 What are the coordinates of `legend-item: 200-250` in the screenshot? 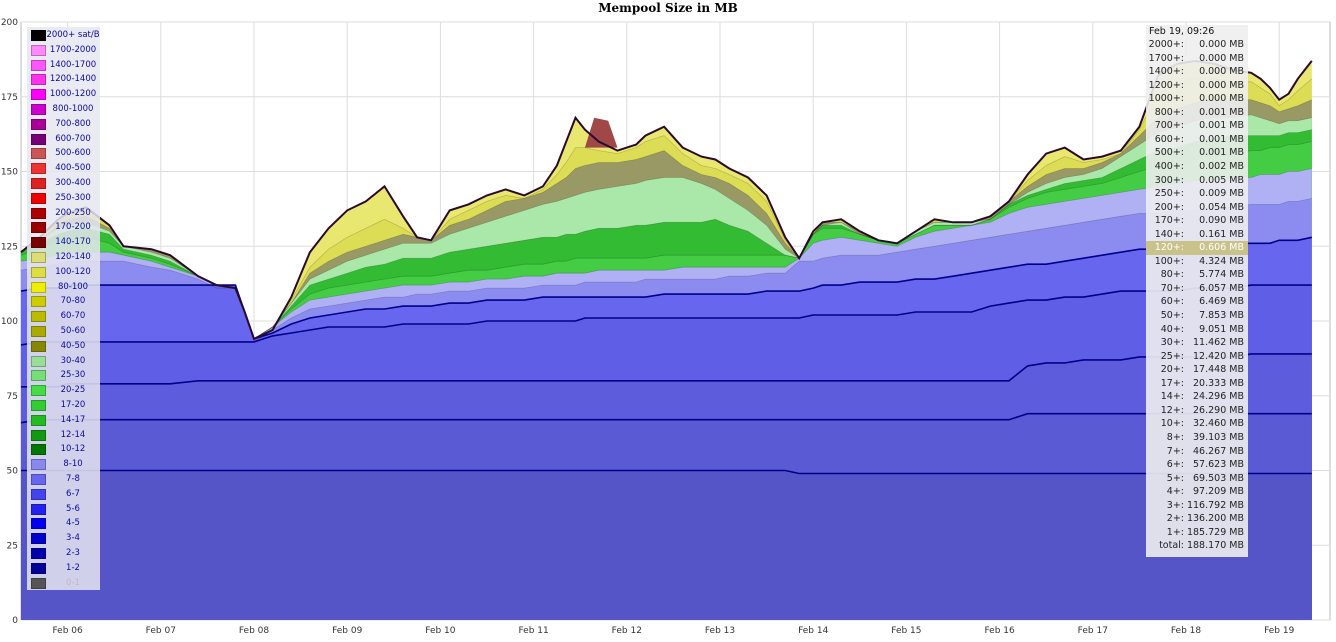 It's located at (65, 213).